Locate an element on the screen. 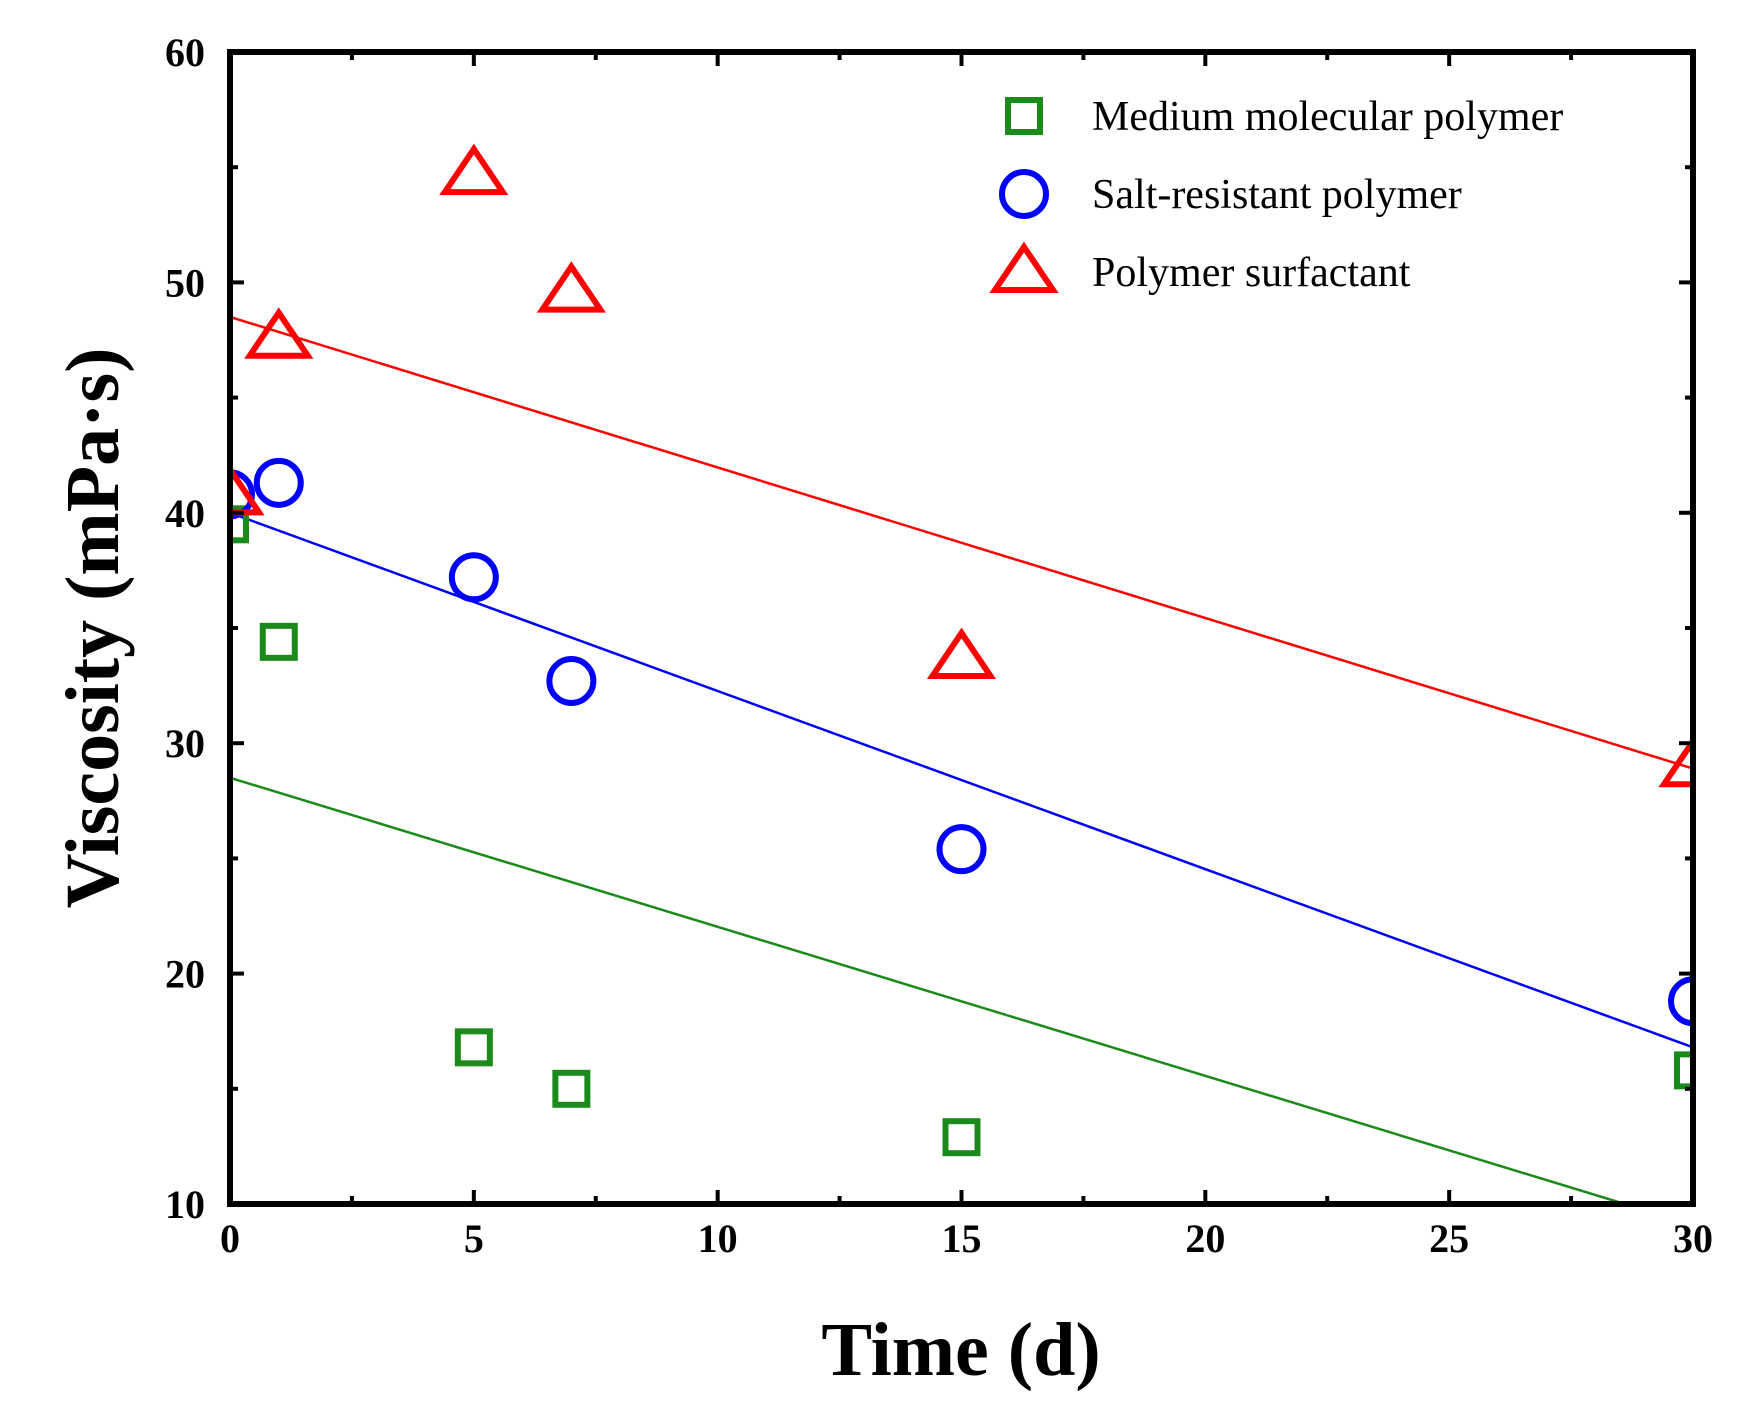 The image size is (1741, 1413). legend-square-icon is located at coordinates (1024, 116).